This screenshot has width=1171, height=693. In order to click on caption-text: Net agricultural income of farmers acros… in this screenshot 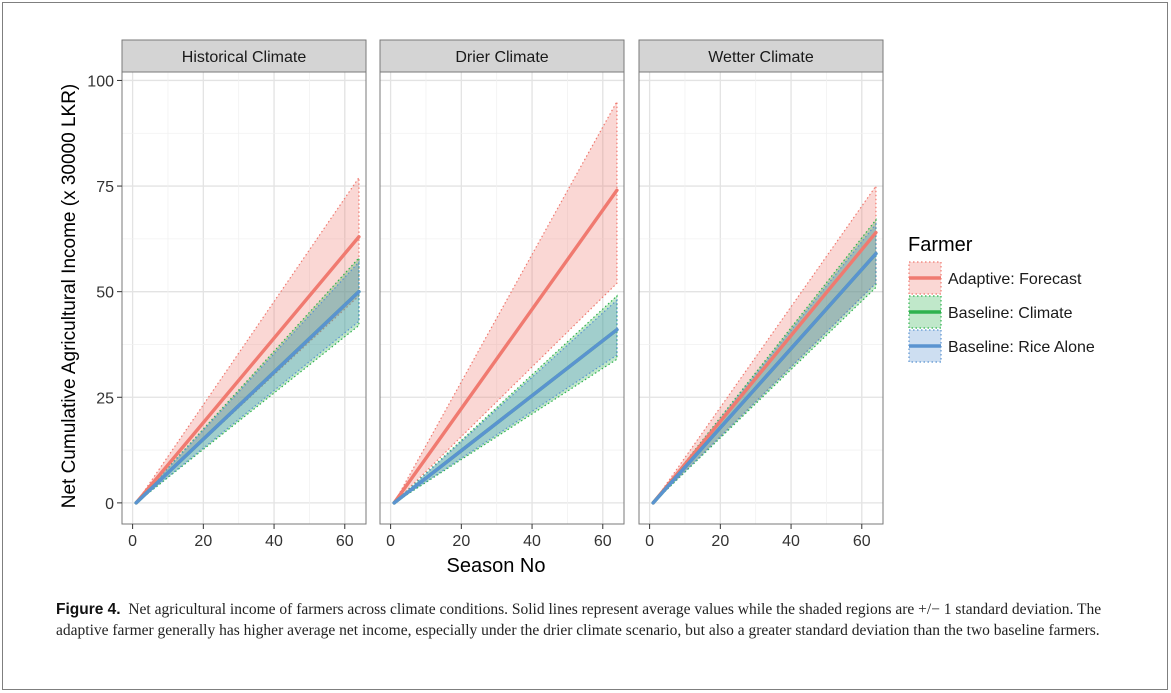, I will do `click(579, 620)`.